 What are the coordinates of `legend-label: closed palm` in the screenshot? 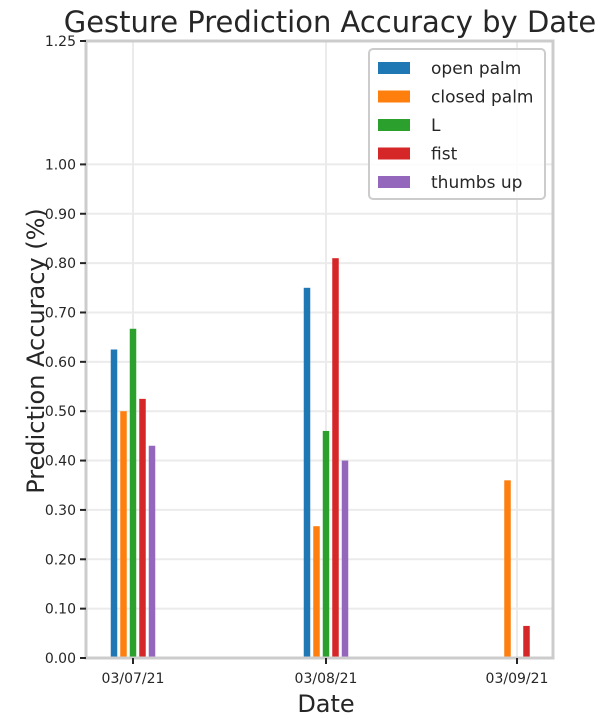 It's located at (482, 98).